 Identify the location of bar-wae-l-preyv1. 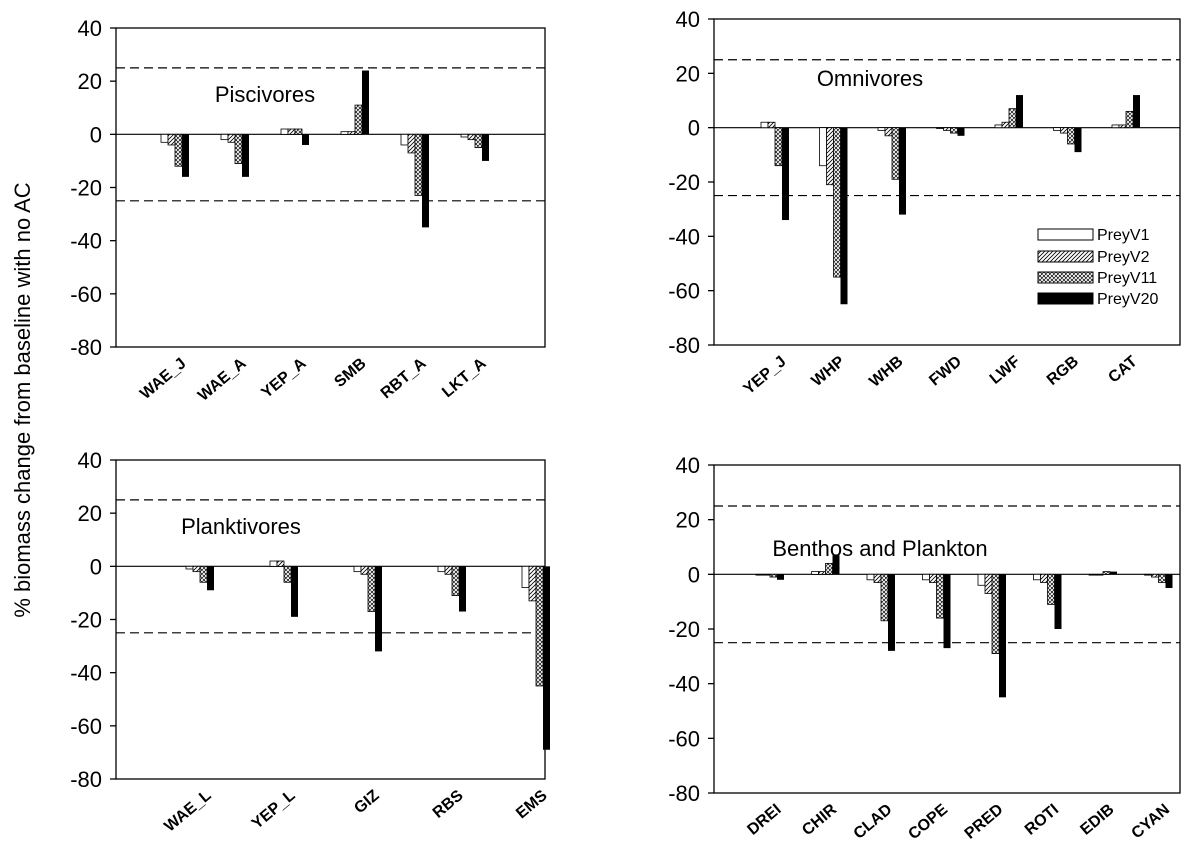
(189, 567).